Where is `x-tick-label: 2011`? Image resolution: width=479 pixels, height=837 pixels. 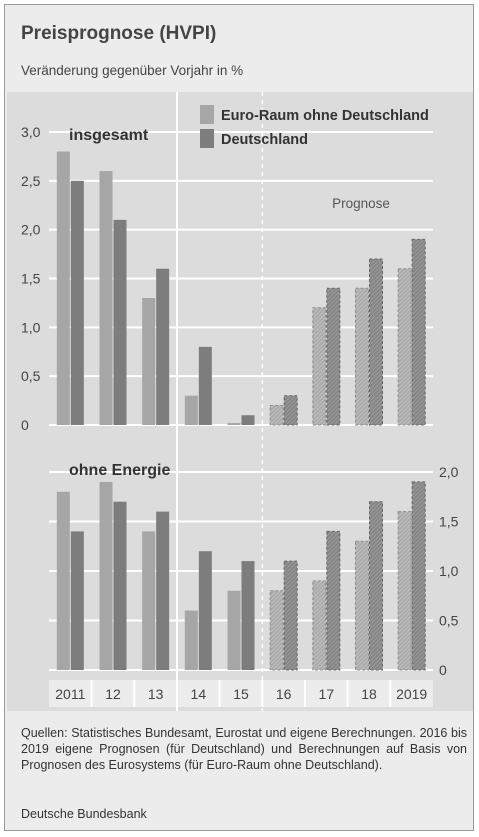 x-tick-label: 2011 is located at coordinates (70, 694).